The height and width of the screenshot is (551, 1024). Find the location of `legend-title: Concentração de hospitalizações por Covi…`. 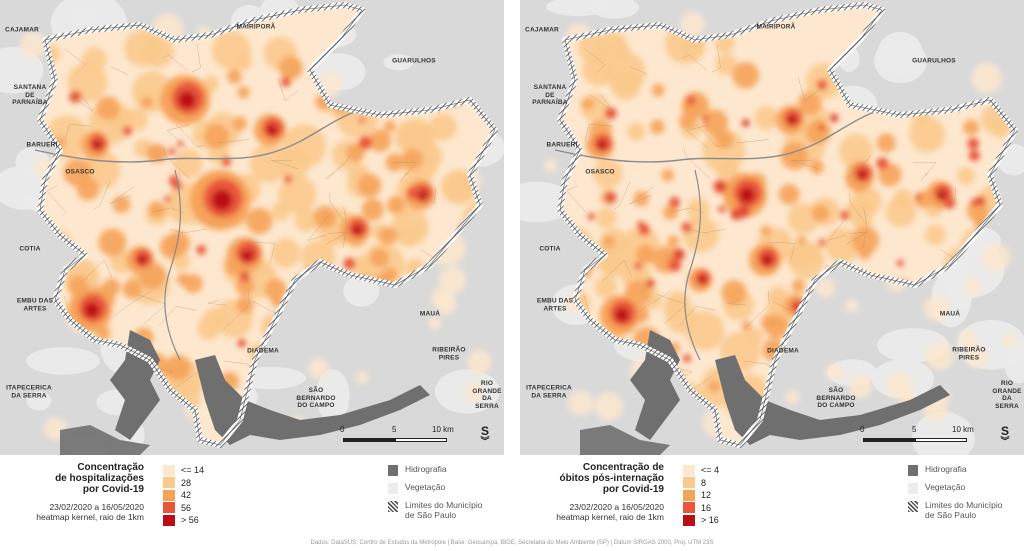

legend-title: Concentração de hospitalizações por Covi… is located at coordinates (99, 478).